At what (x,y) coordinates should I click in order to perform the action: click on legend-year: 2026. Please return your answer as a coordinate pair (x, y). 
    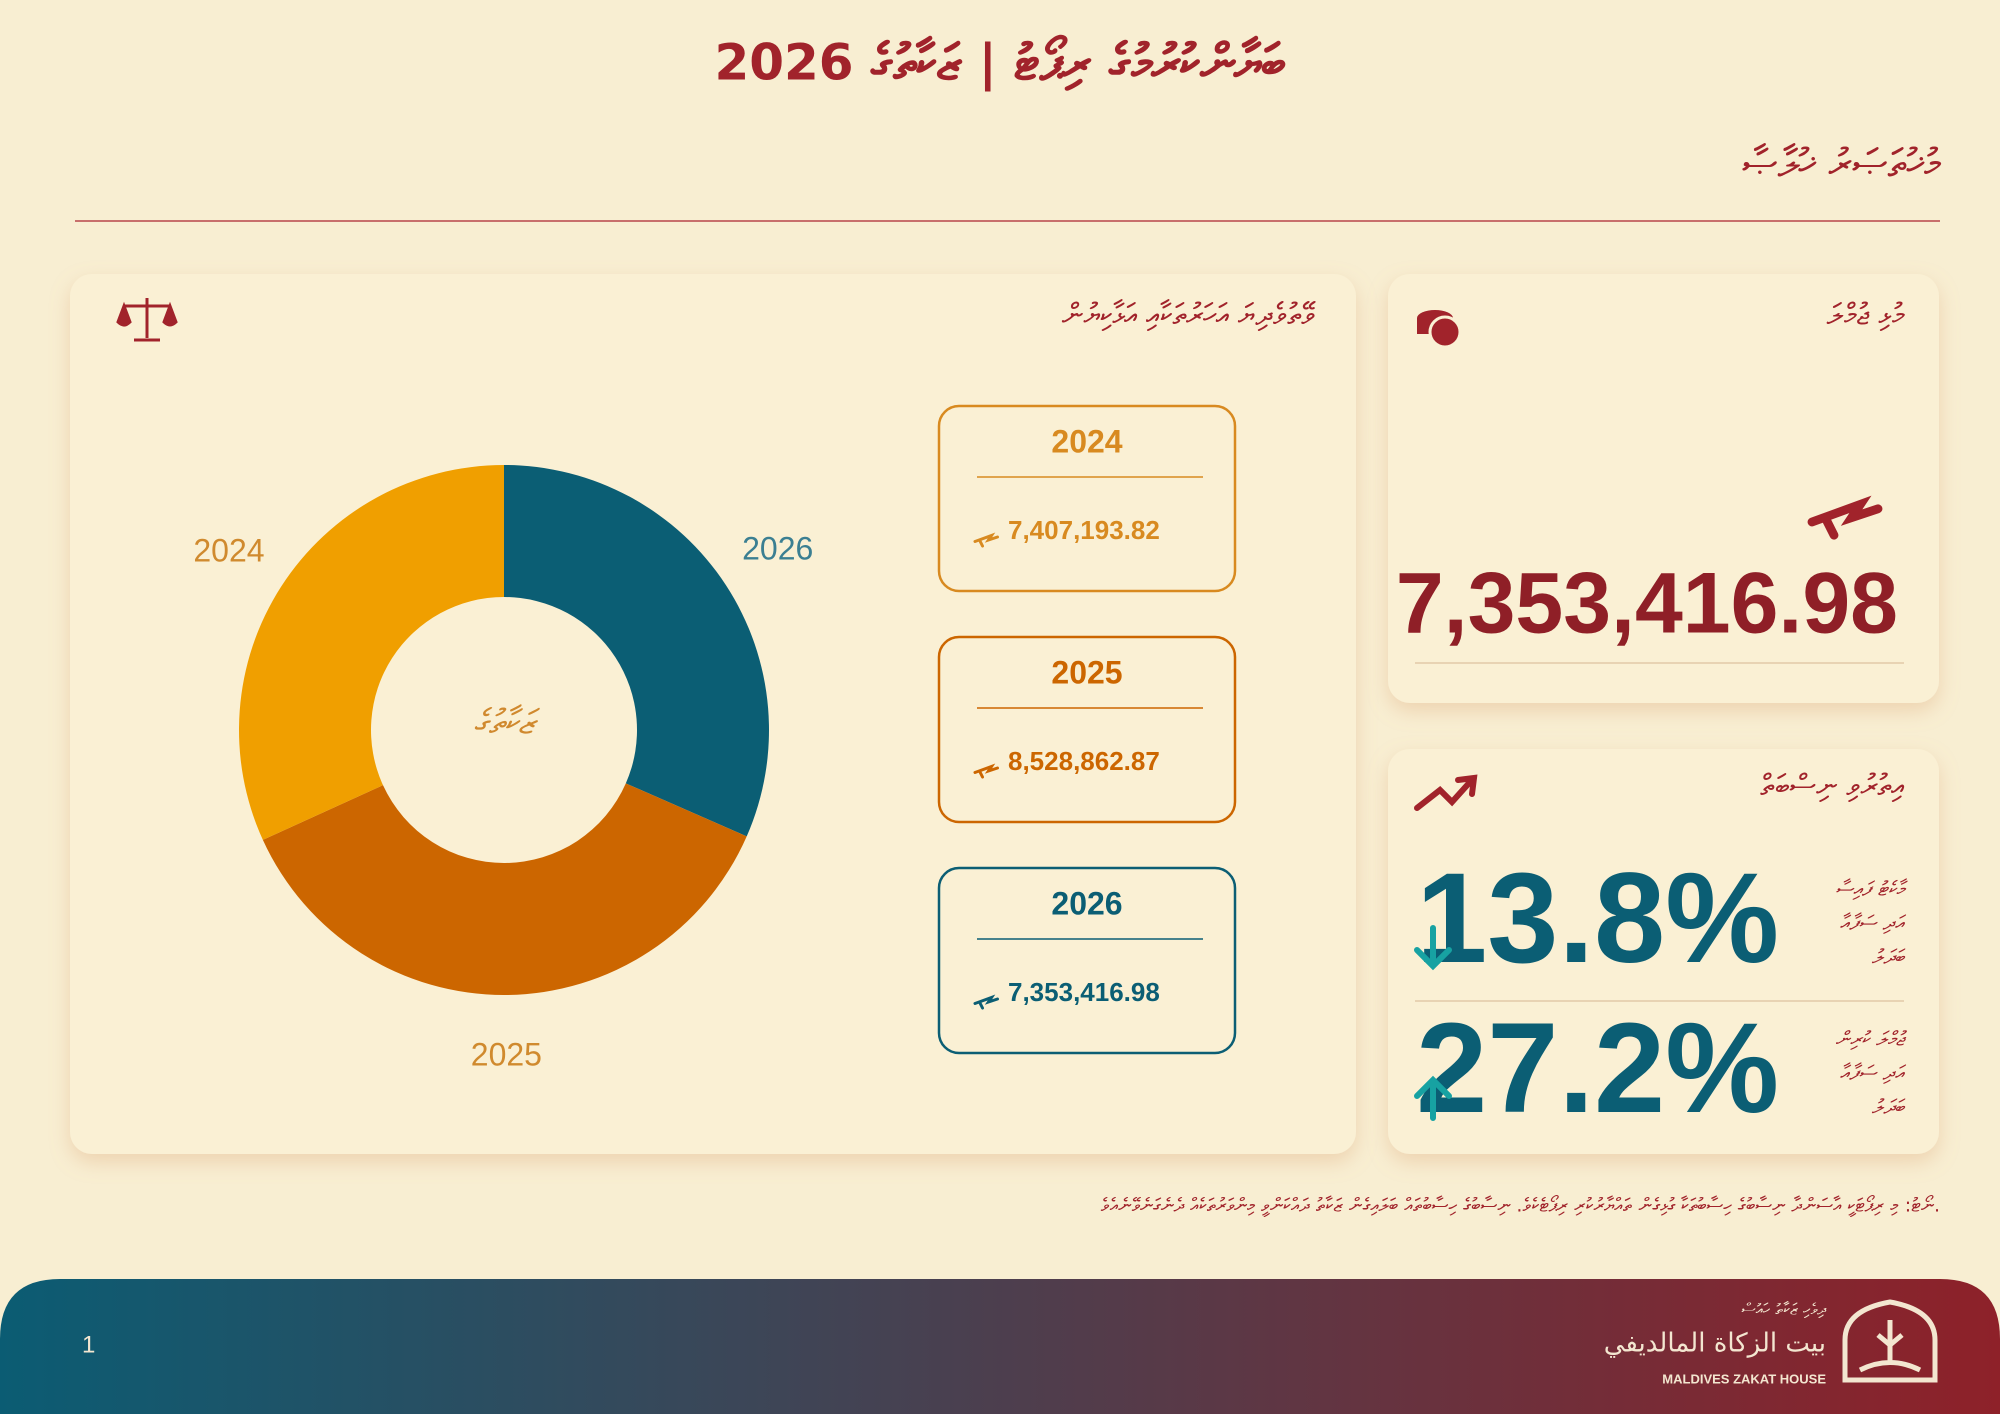
    Looking at the image, I should click on (1086, 903).